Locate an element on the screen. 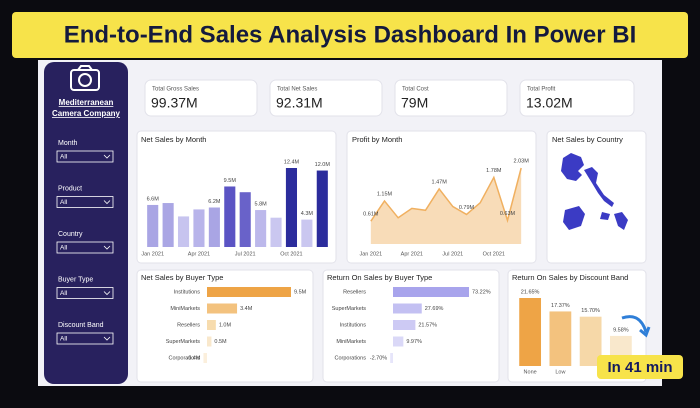  filter-label: Month is located at coordinates (68, 143).